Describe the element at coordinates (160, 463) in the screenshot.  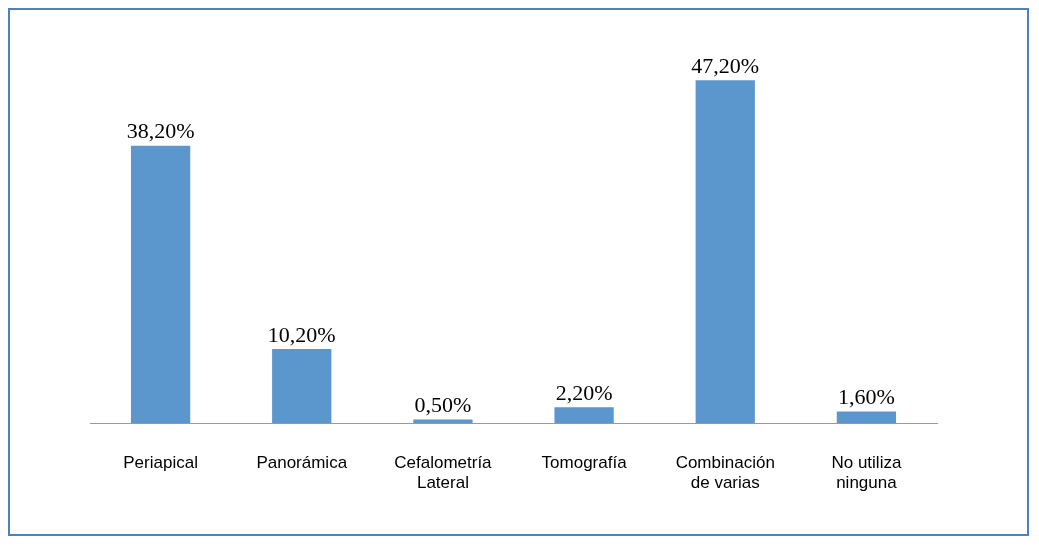
I see `x-tick-label: Periapical` at that location.